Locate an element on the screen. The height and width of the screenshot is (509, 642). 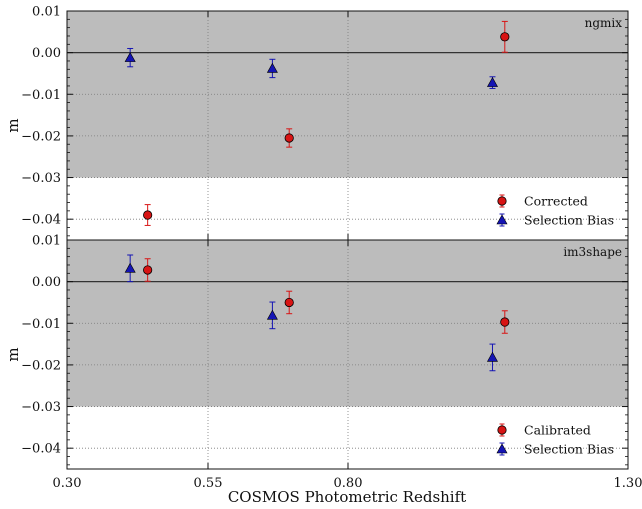
x-tick-label: 0.30 is located at coordinates (67, 483).